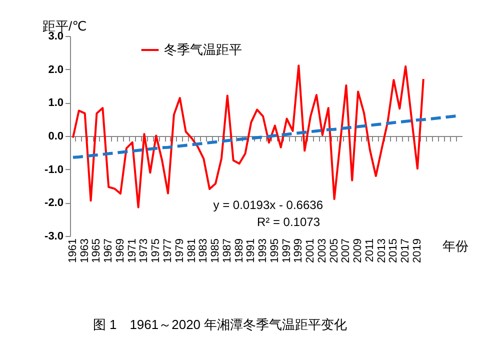 The width and height of the screenshot is (482, 341). Describe the element at coordinates (64, 26) in the screenshot. I see `y-axis-title: 距平/℃` at that location.